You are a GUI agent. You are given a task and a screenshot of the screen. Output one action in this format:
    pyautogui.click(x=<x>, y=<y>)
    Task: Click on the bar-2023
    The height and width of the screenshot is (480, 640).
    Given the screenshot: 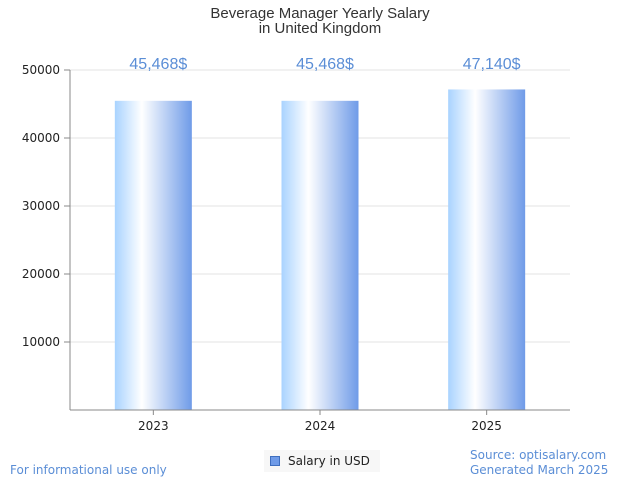 What is the action you would take?
    pyautogui.click(x=153, y=255)
    